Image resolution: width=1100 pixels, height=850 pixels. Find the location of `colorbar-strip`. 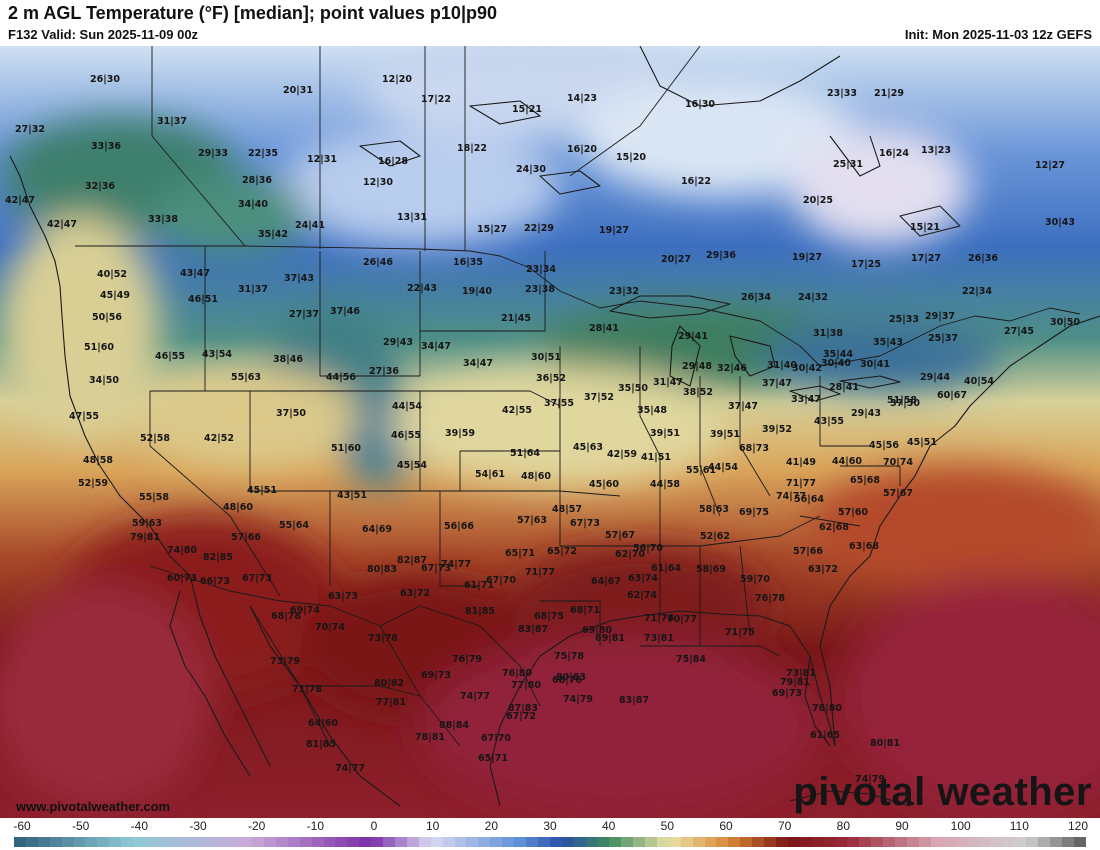

colorbar-strip is located at coordinates (550, 842).